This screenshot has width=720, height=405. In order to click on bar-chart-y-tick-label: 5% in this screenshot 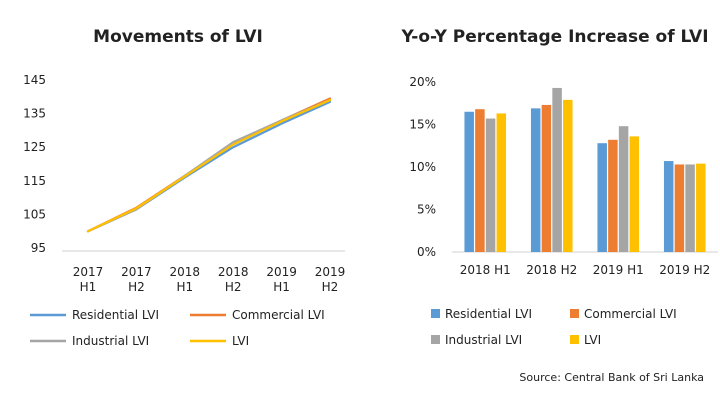, I will do `click(426, 210)`.